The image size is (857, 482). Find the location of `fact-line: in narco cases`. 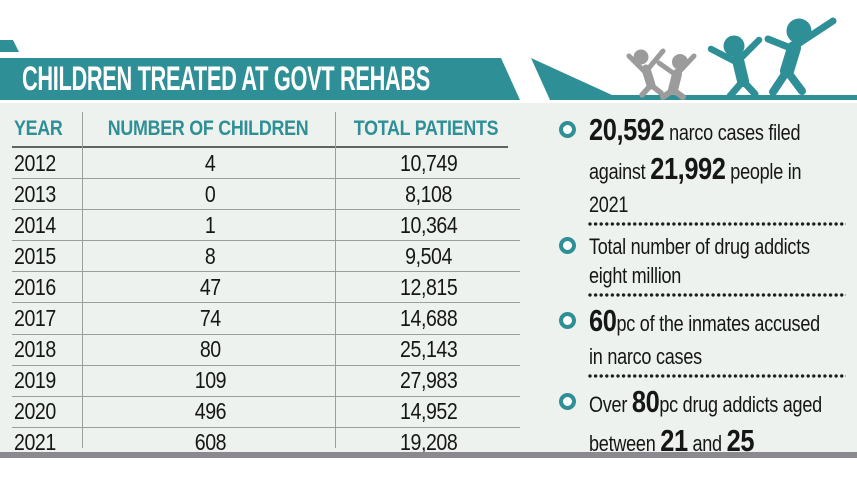

fact-line: in narco cases is located at coordinates (645, 356).